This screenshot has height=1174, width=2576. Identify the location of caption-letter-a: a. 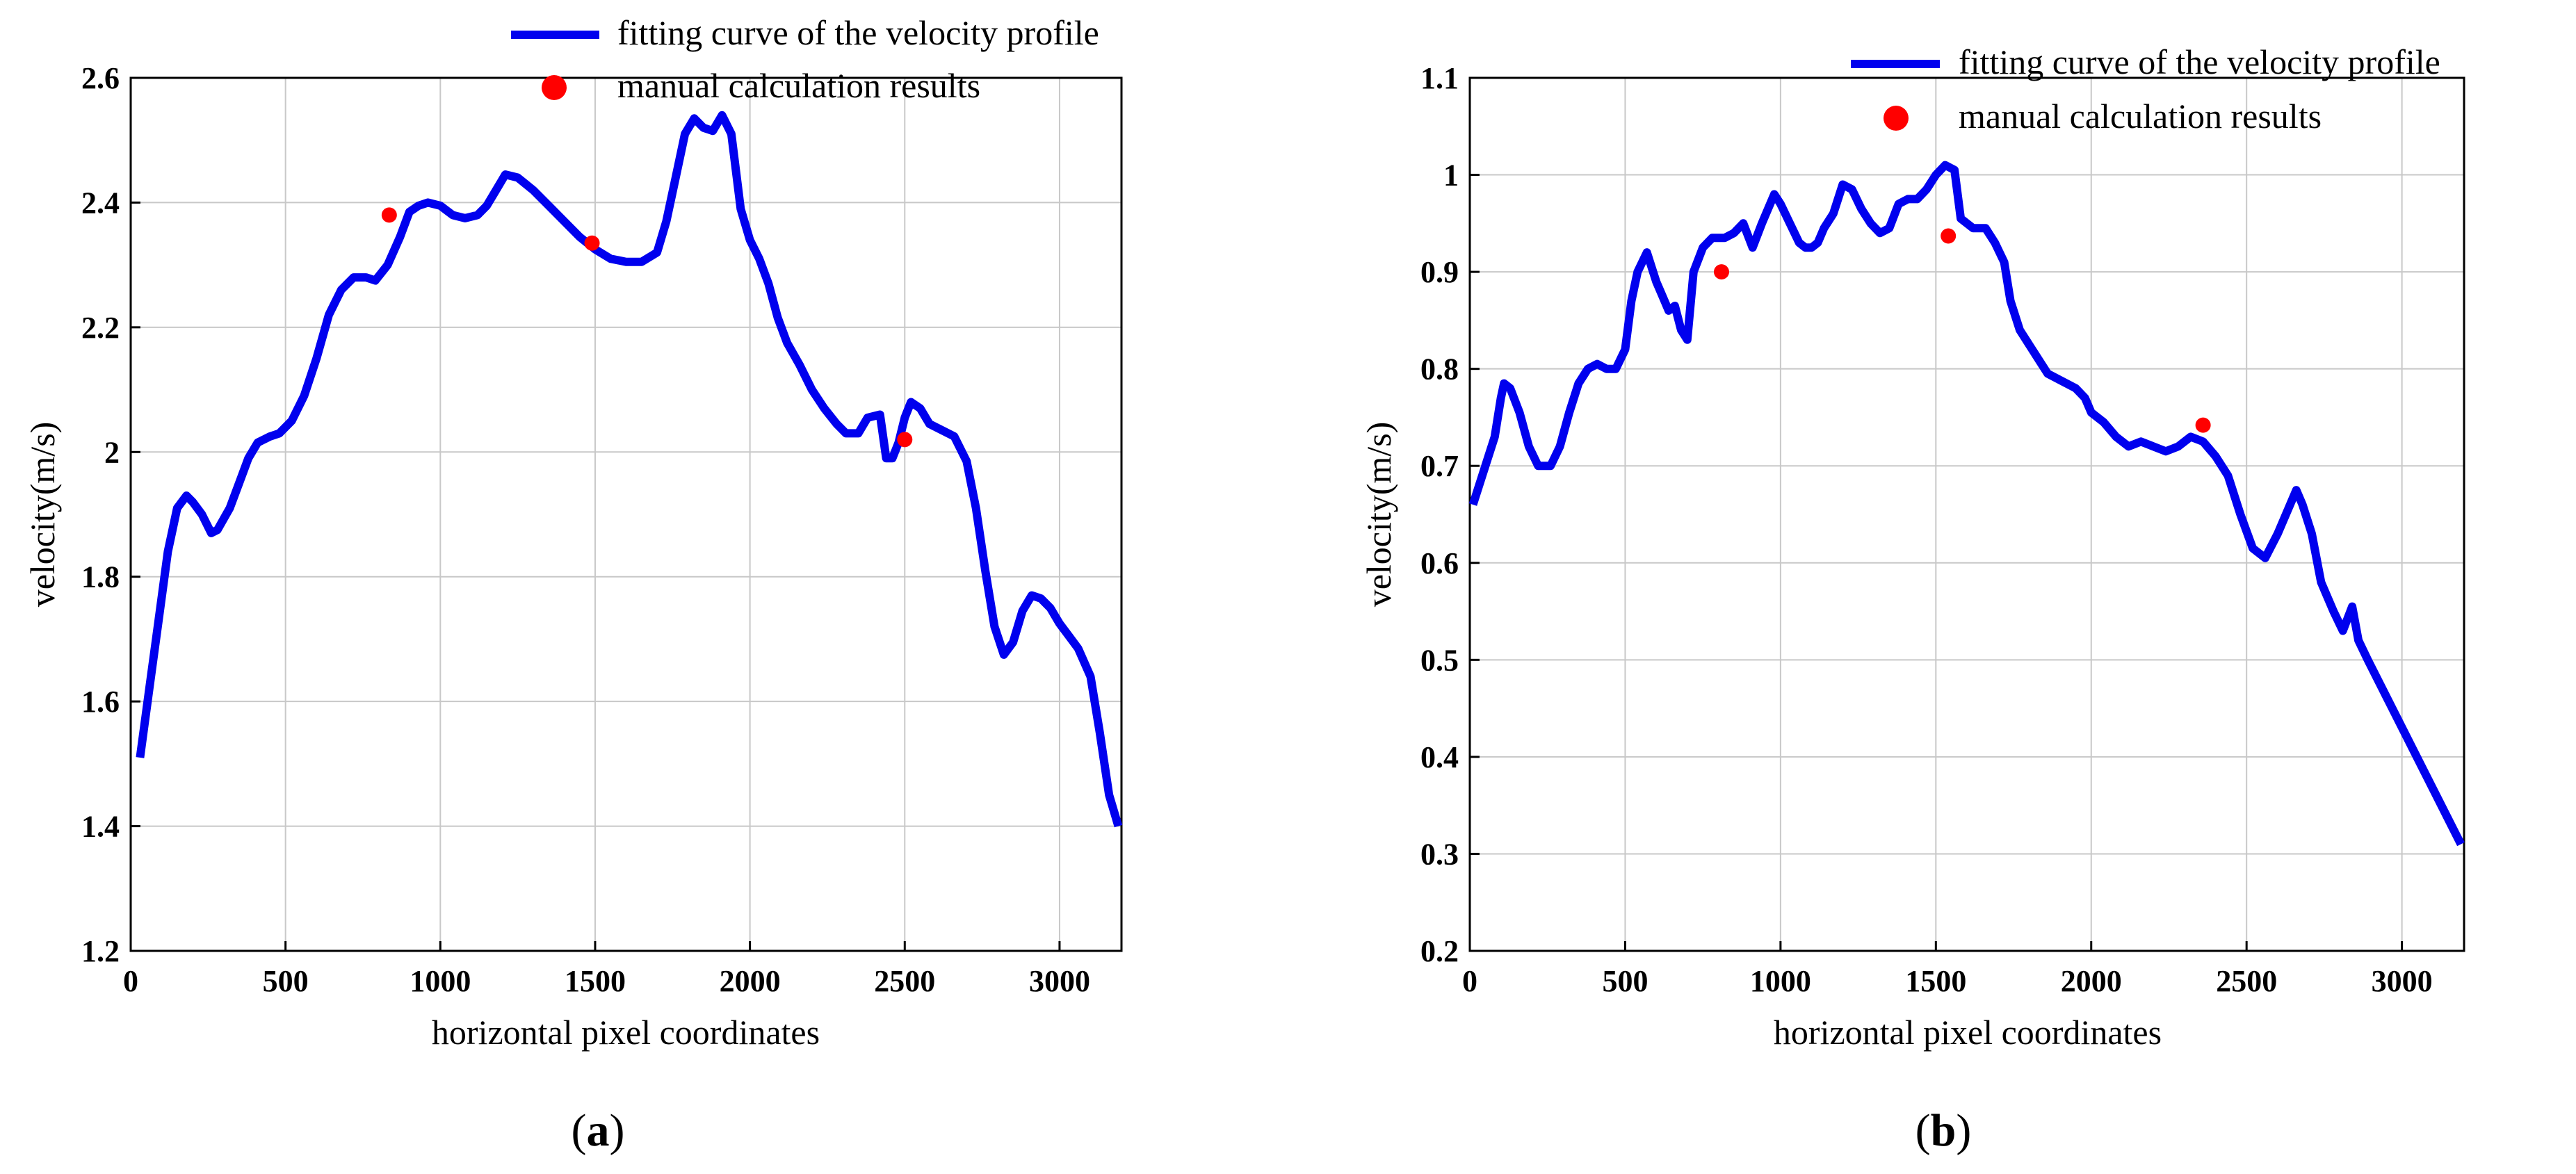
(598, 1130).